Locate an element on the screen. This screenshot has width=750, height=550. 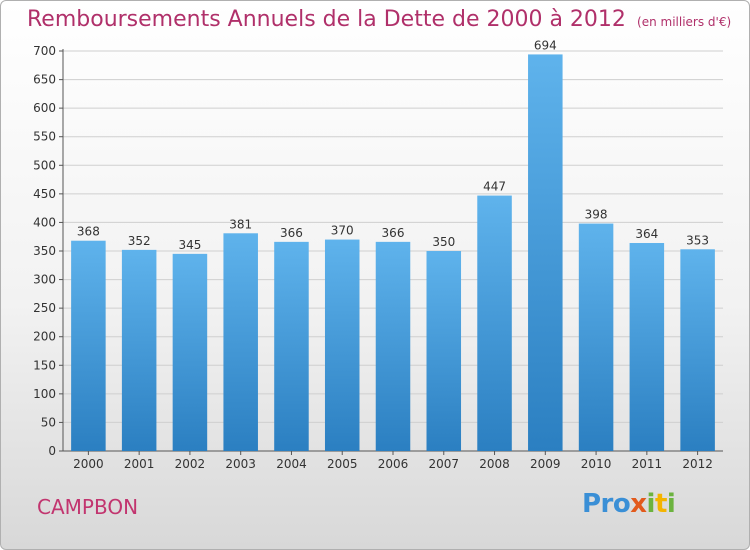
value-label-2004: 366 is located at coordinates (291, 233).